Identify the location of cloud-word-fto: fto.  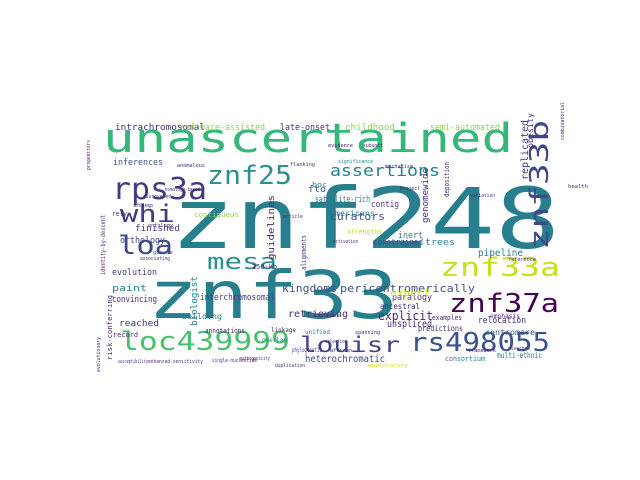
(317, 190).